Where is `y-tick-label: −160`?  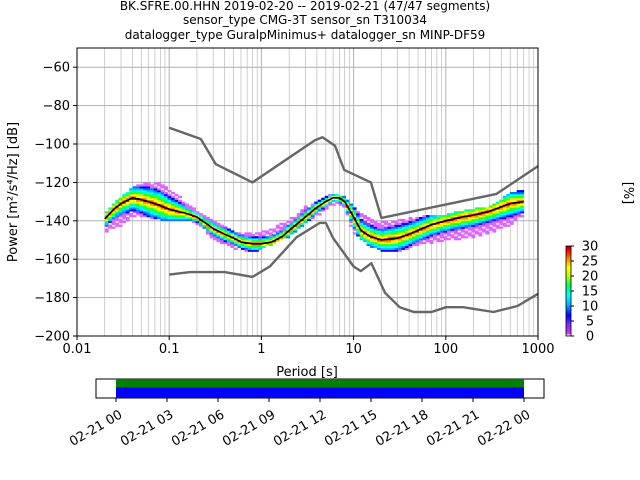
y-tick-label: −160 is located at coordinates (52, 260).